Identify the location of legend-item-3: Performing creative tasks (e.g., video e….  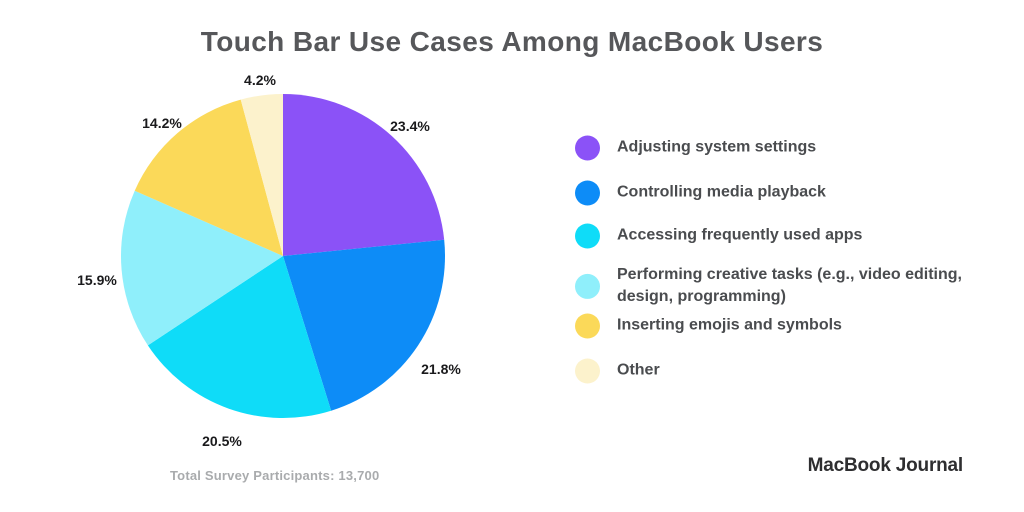
(777, 286).